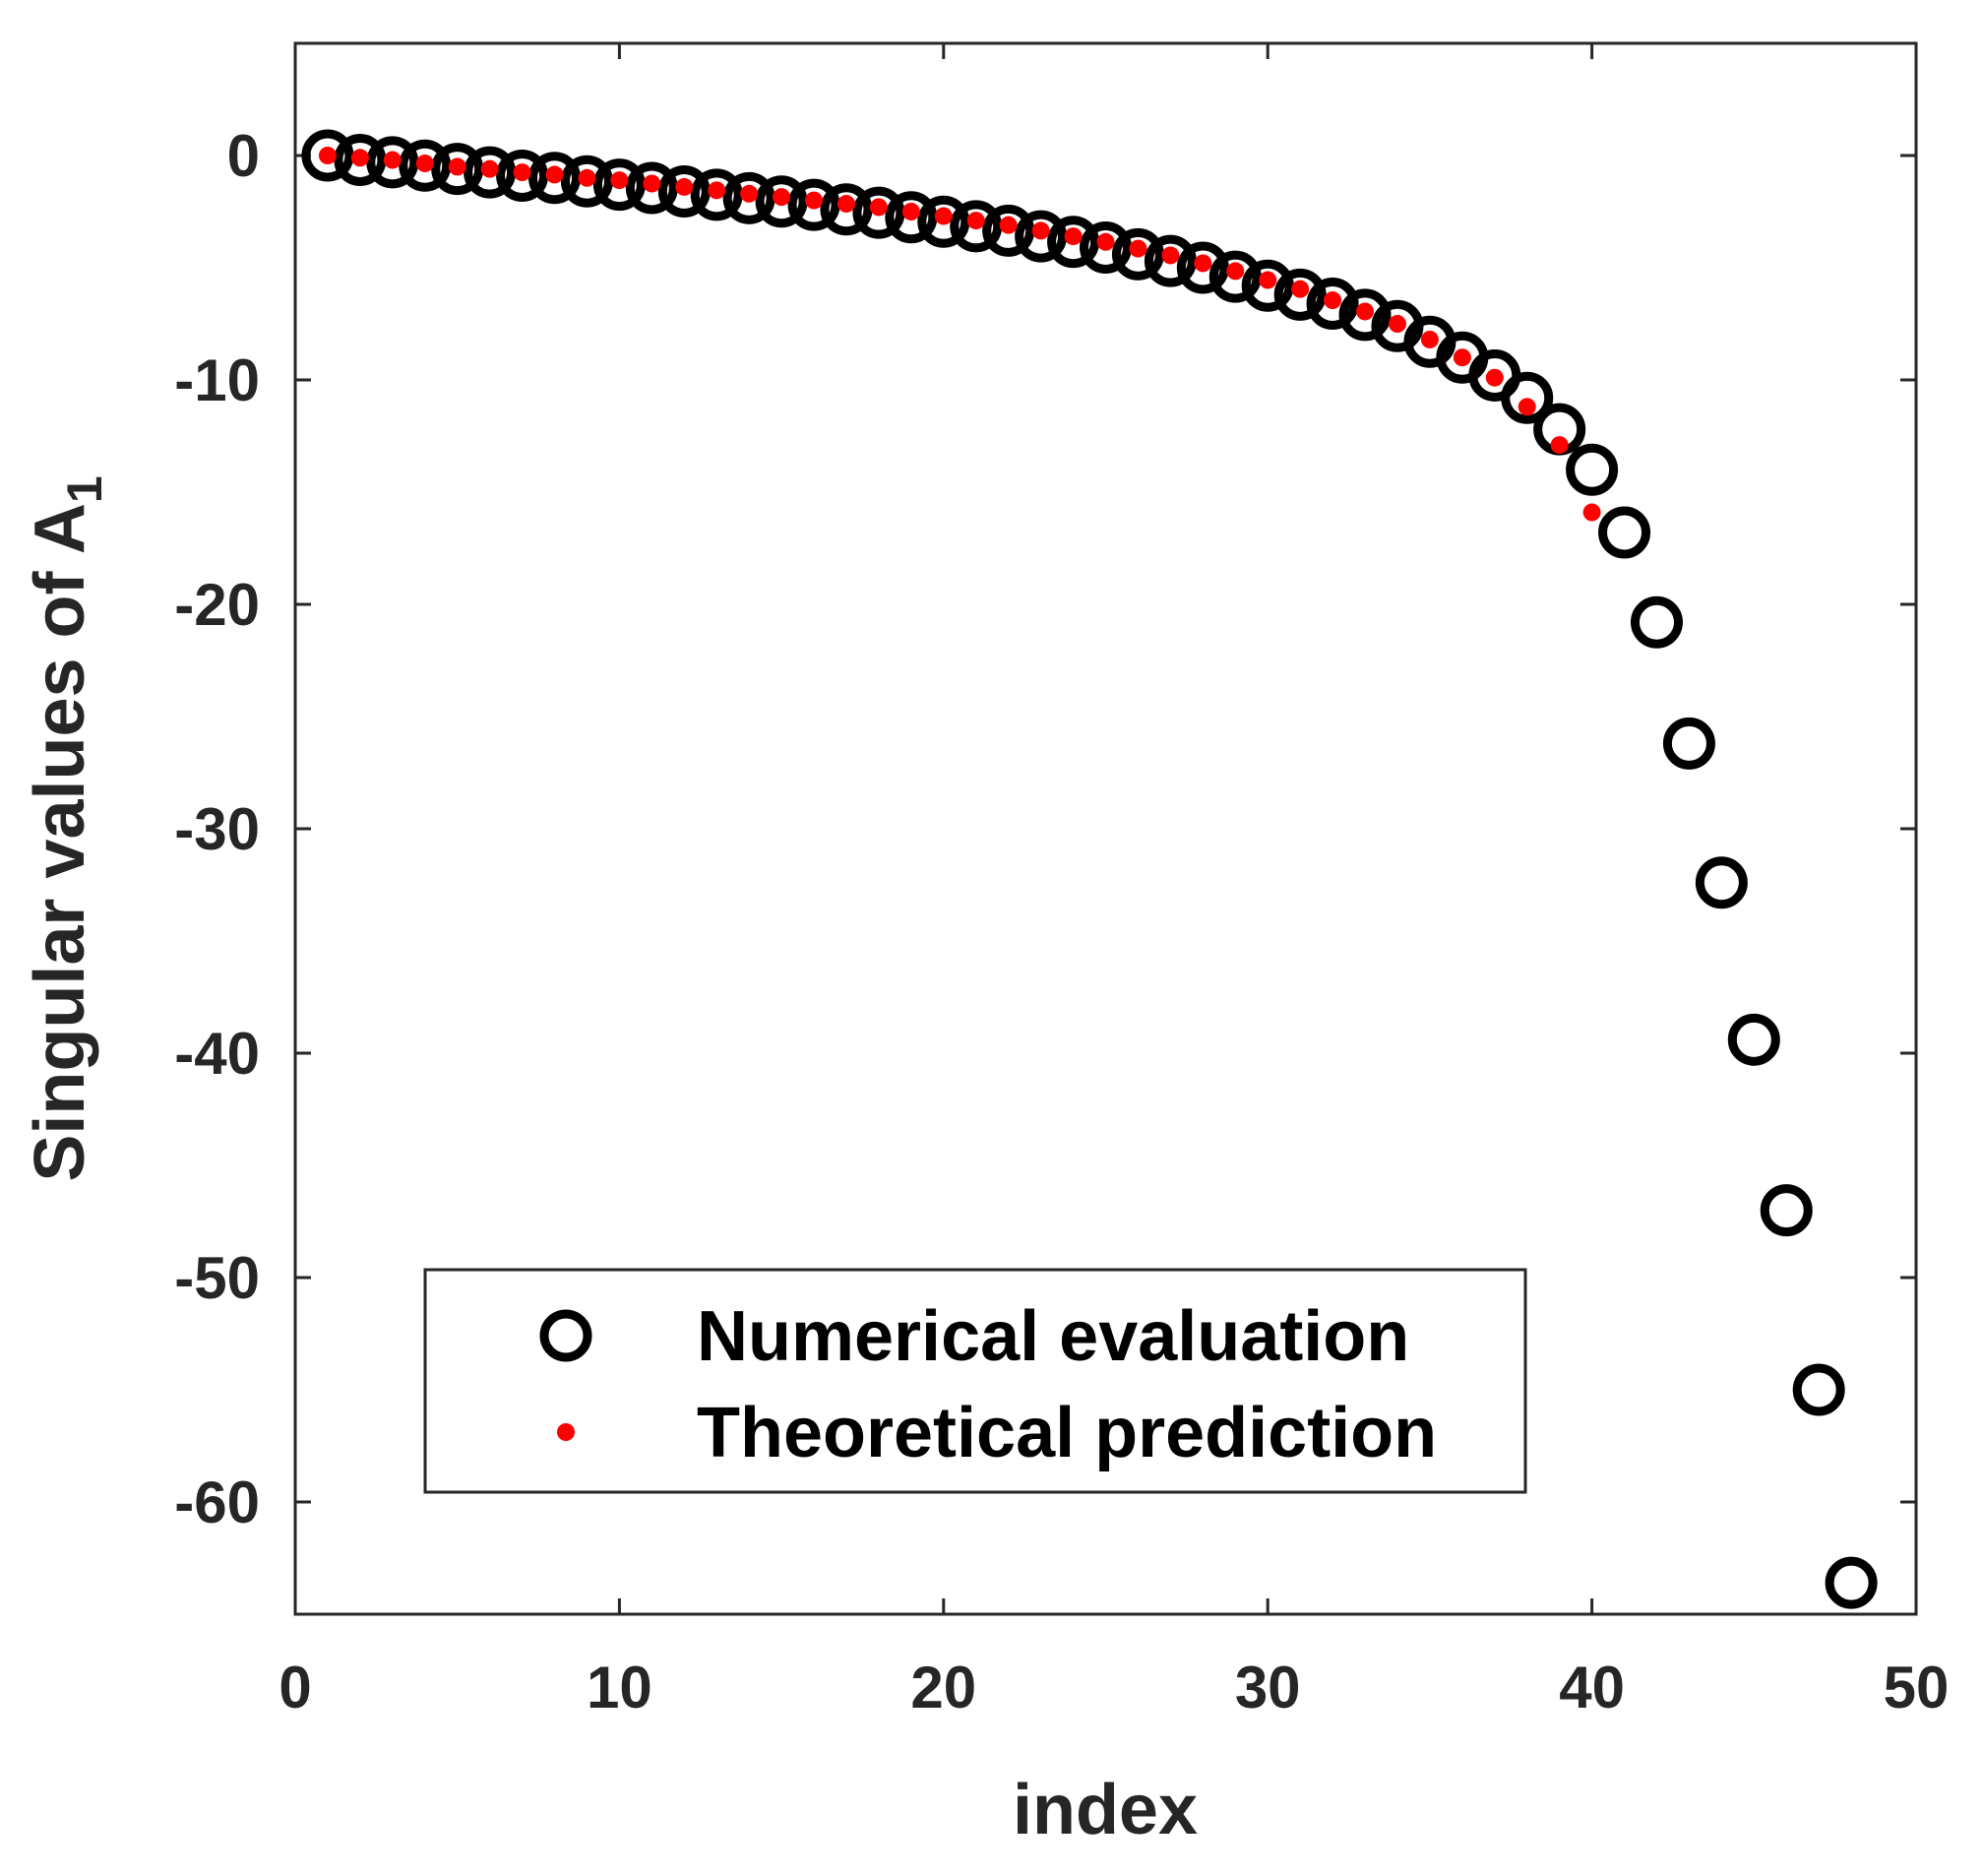  Describe the element at coordinates (217, 1054) in the screenshot. I see `y-tick-label: -40` at that location.